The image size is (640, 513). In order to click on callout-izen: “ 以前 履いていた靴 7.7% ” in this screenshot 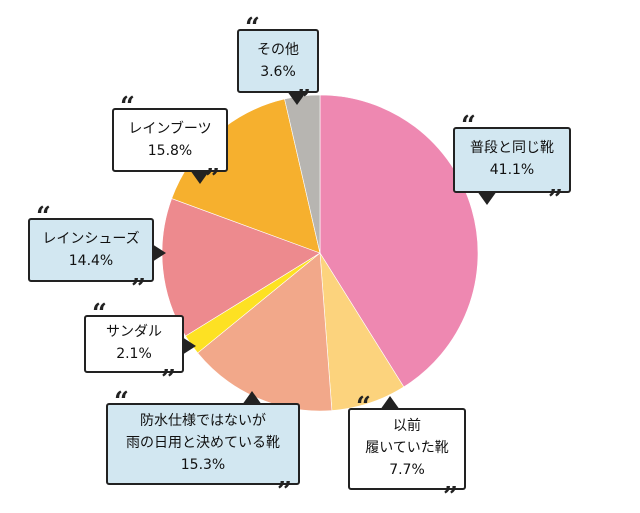, I will do `click(407, 452)`.